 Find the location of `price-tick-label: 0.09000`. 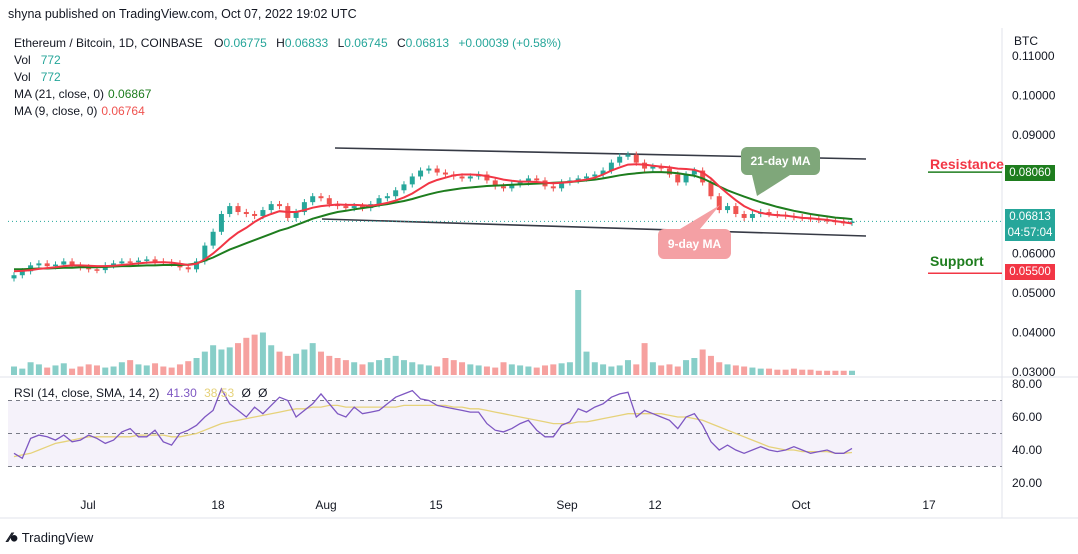

price-tick-label: 0.09000 is located at coordinates (1034, 135).